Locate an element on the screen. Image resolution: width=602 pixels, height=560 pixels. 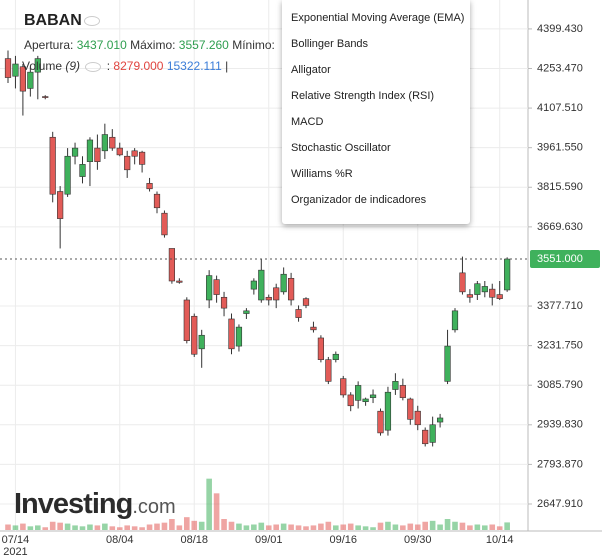
watermark: Investing.com is located at coordinates (95, 504).